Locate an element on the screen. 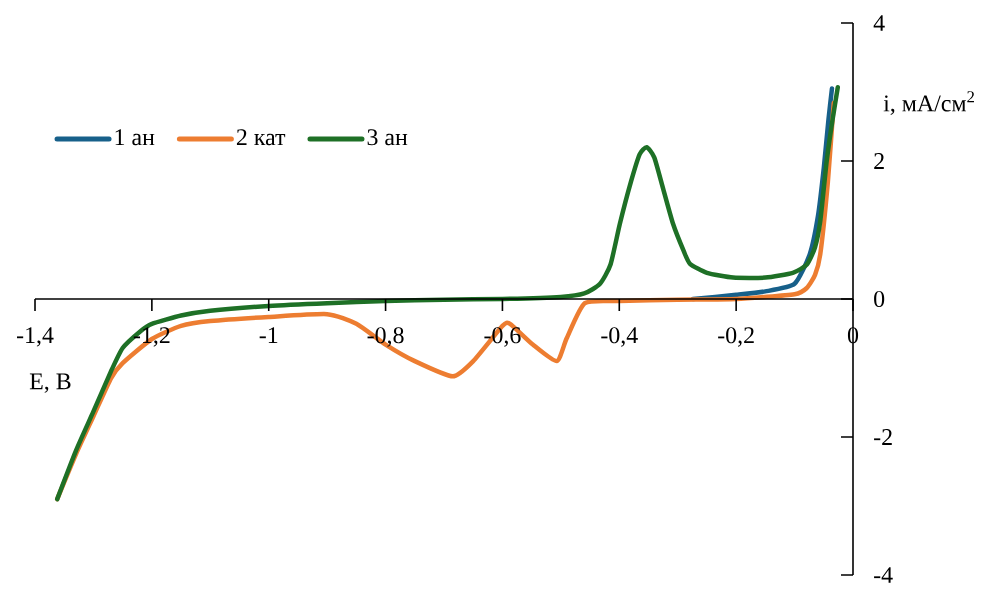 Image resolution: width=1004 pixels, height=591 pixels. x-axis-title: E, B is located at coordinates (50, 383).